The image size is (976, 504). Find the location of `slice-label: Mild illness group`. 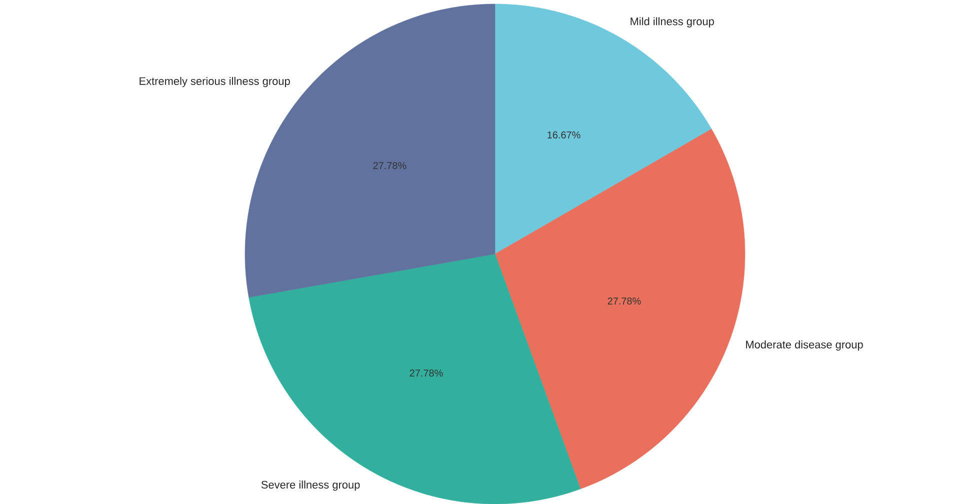

slice-label: Mild illness group is located at coordinates (672, 22).